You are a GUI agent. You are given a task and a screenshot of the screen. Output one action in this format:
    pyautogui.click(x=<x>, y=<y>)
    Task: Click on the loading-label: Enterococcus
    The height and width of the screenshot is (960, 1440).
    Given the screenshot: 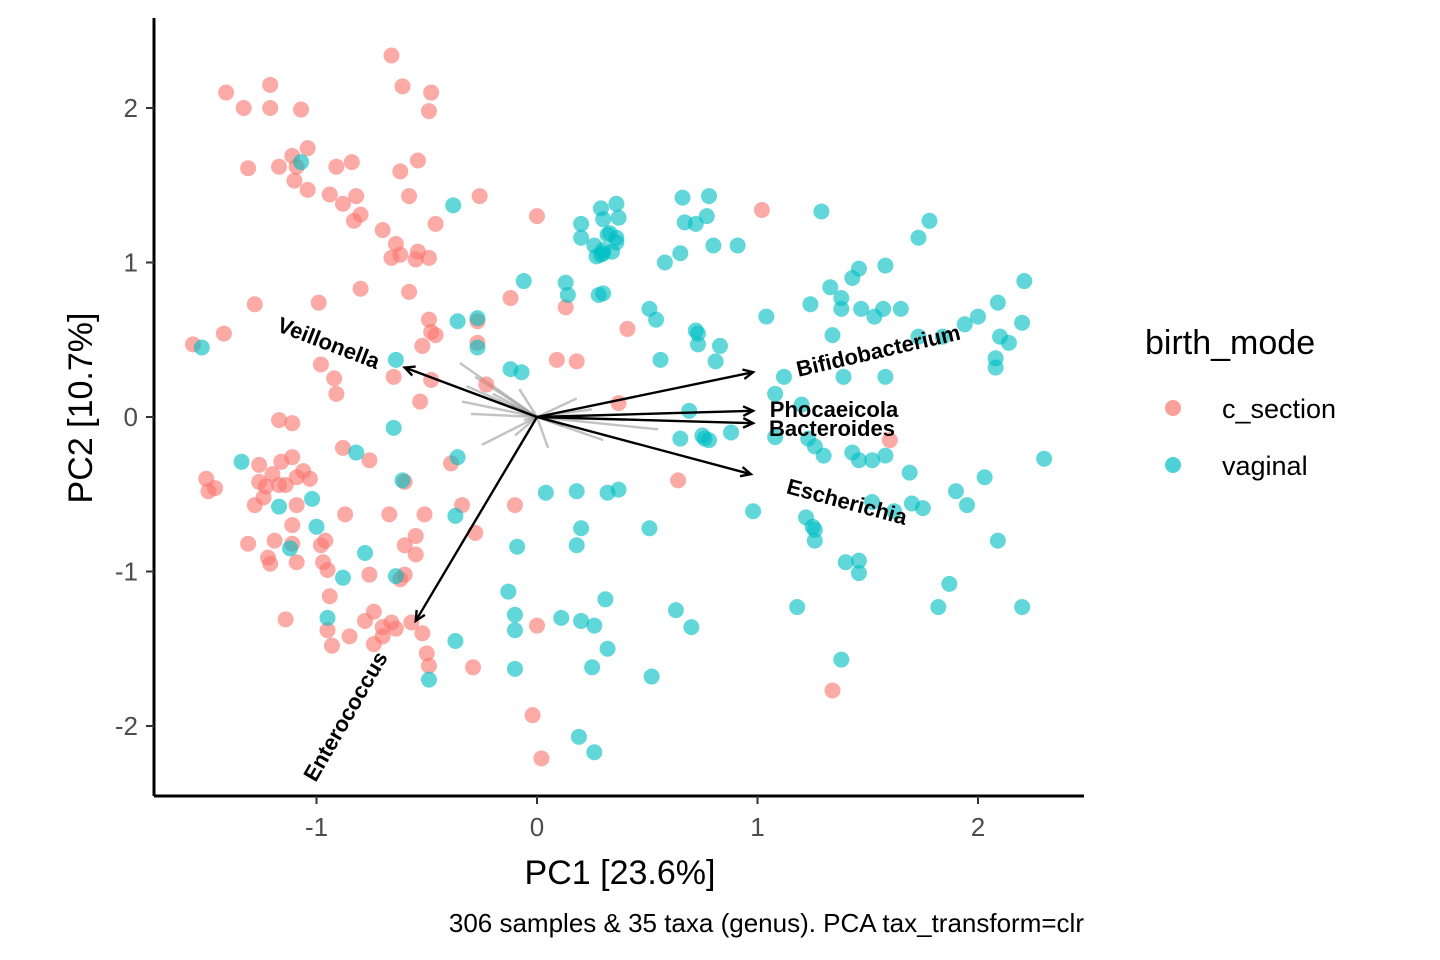 What is the action you would take?
    pyautogui.click(x=345, y=716)
    